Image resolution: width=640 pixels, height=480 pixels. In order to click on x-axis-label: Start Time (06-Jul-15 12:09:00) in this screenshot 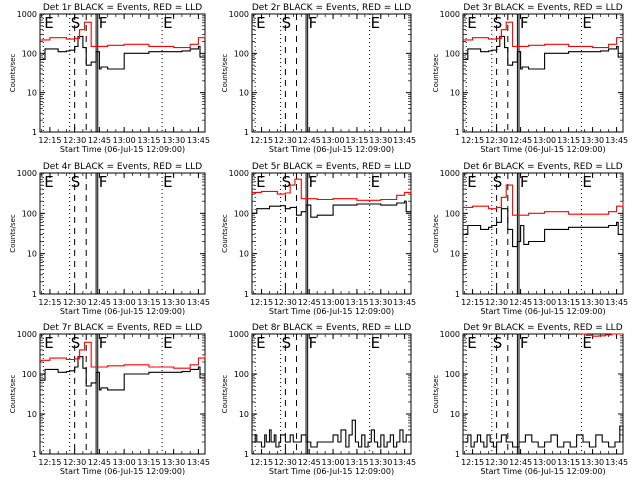, I will do `click(331, 311)`.